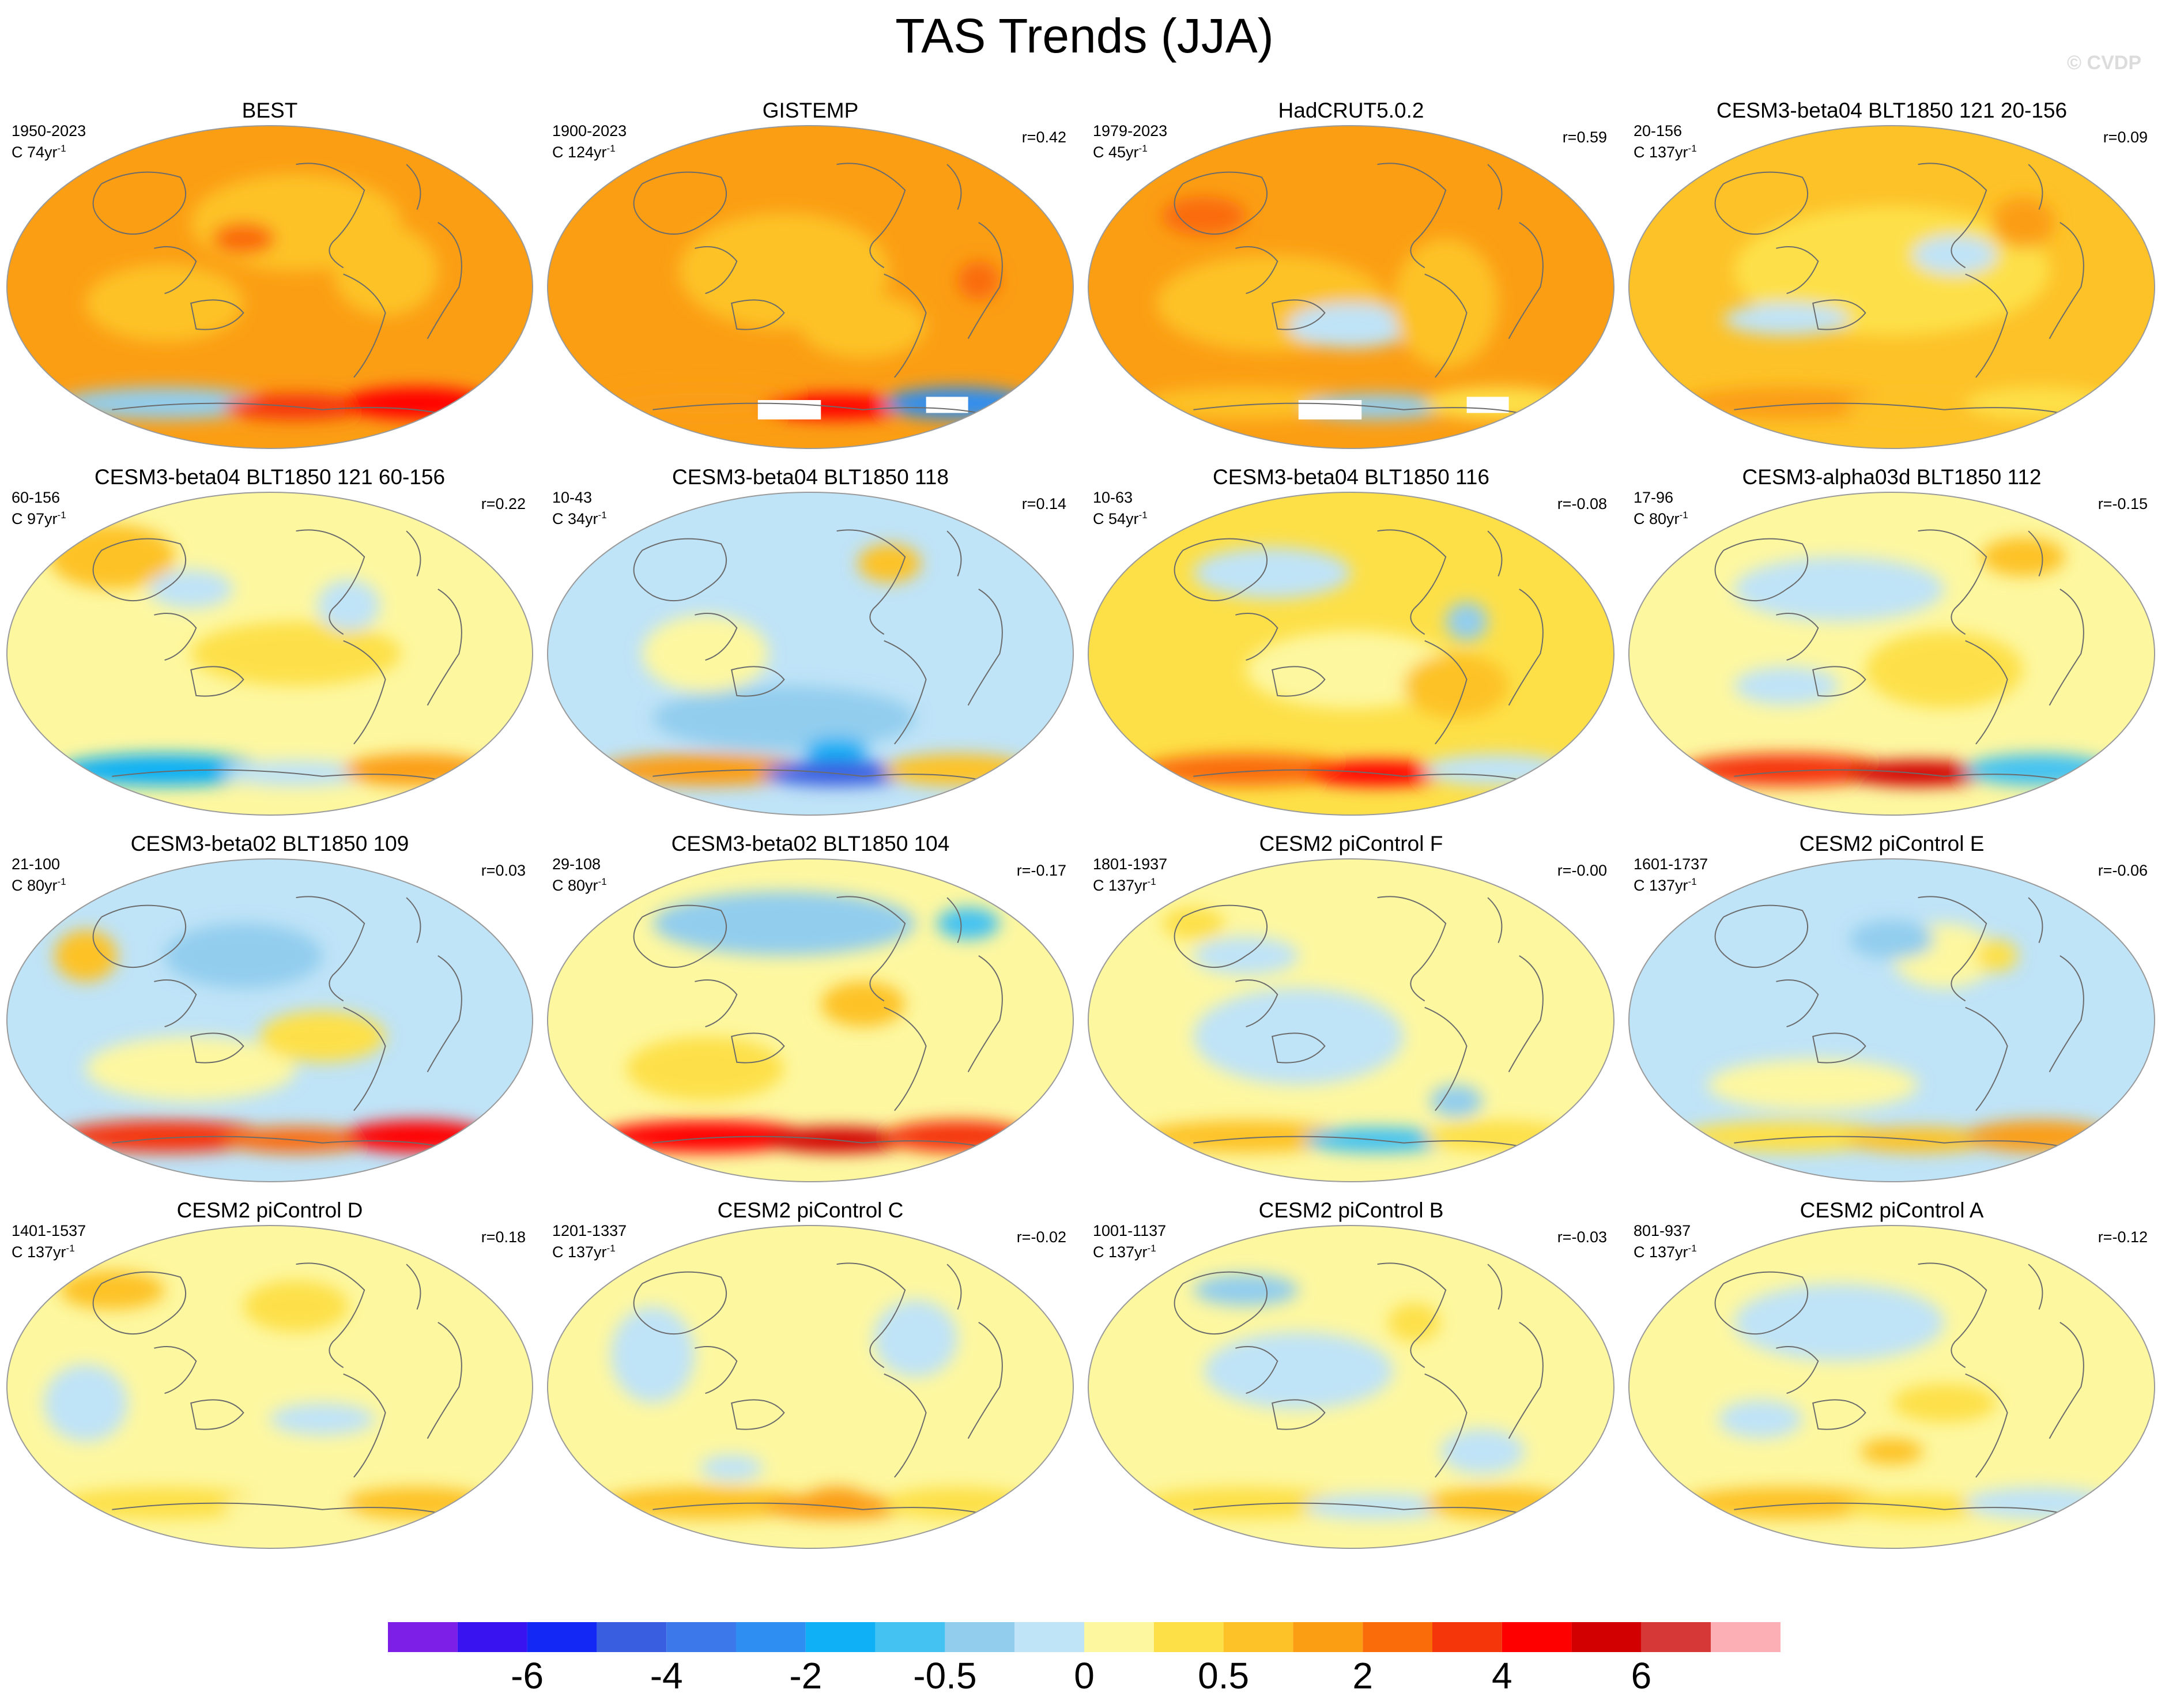 The image size is (2169, 1708). I want to click on panel-title: CESM2 piControl E, so click(1892, 844).